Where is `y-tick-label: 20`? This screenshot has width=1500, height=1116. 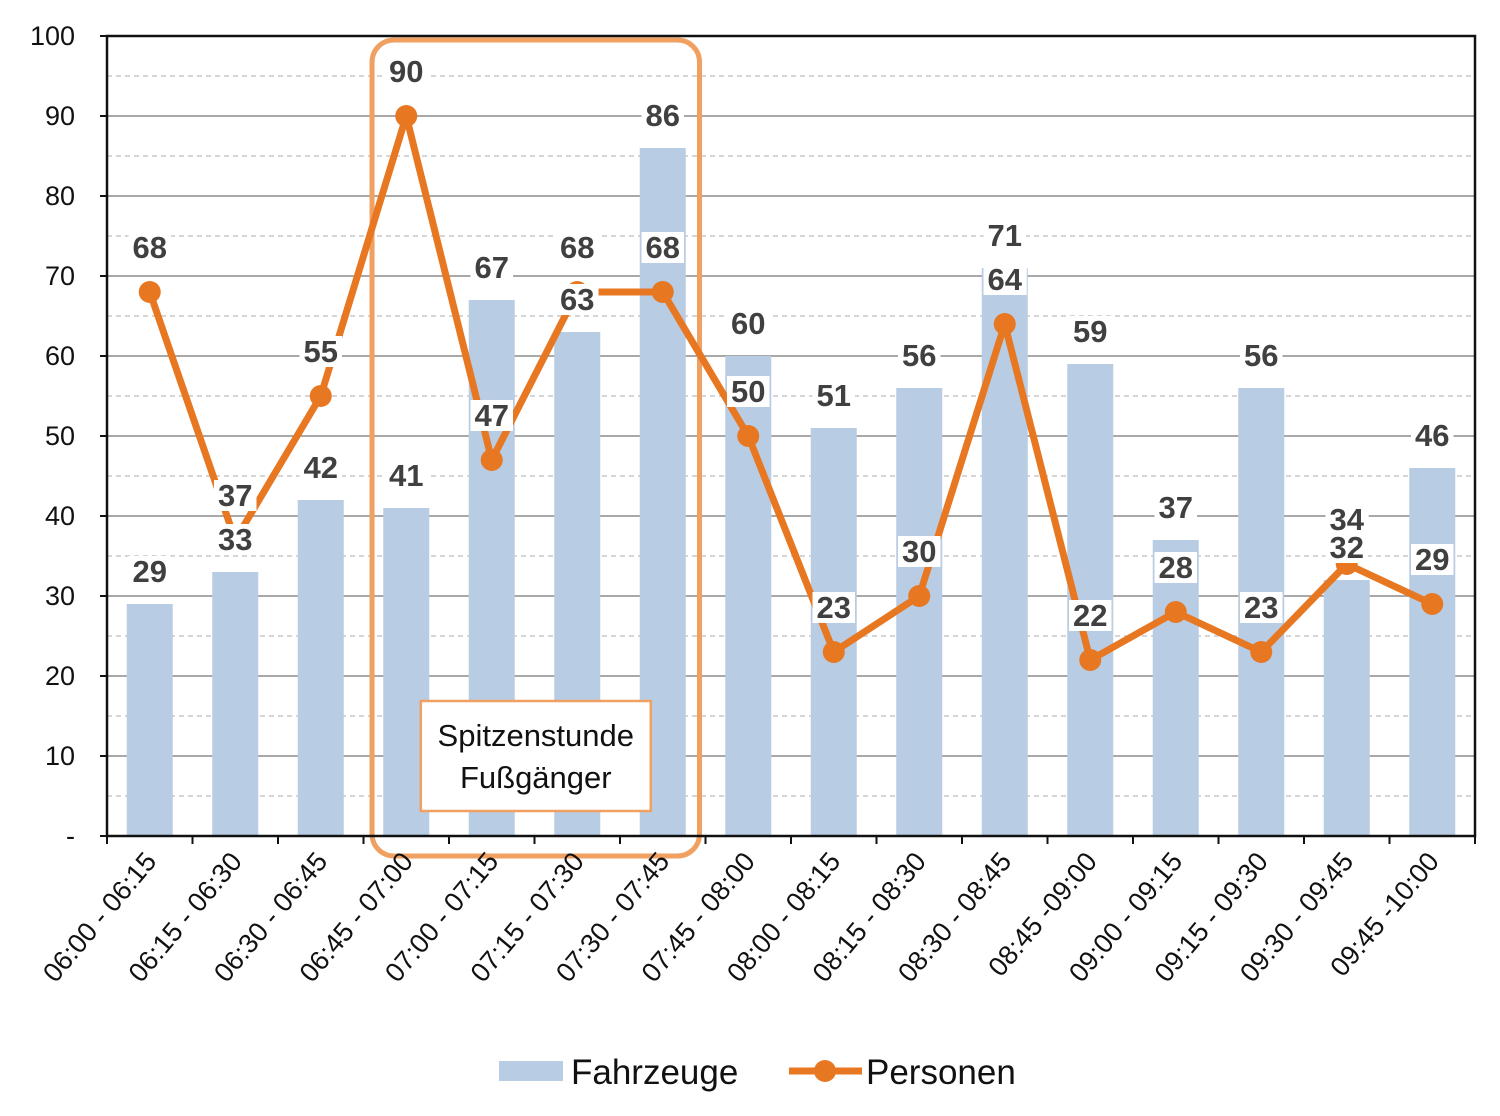
y-tick-label: 20 is located at coordinates (60, 676).